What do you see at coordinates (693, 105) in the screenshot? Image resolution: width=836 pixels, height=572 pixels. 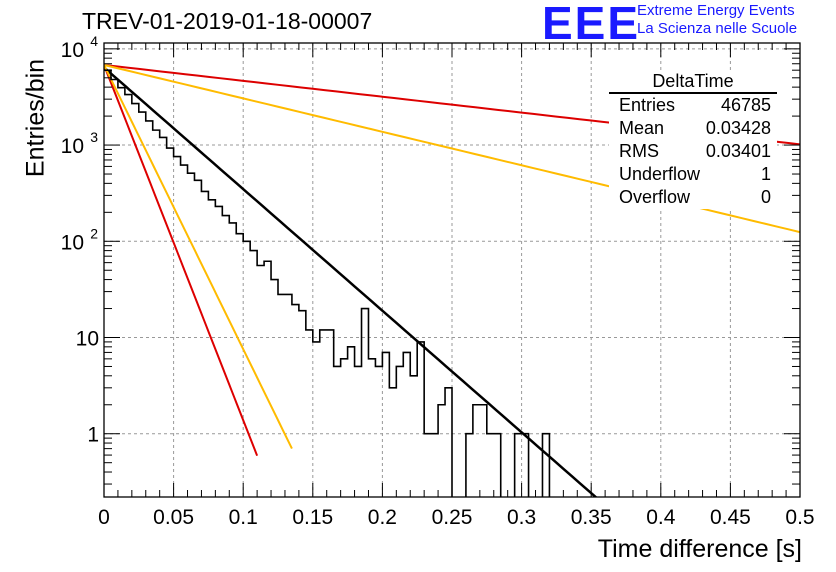 I see `stats-row-entries: Entries 46785` at bounding box center [693, 105].